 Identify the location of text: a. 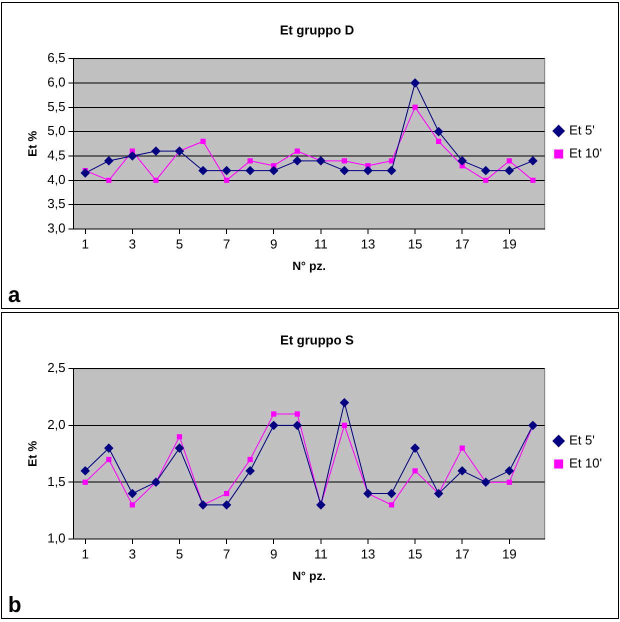
(14, 295).